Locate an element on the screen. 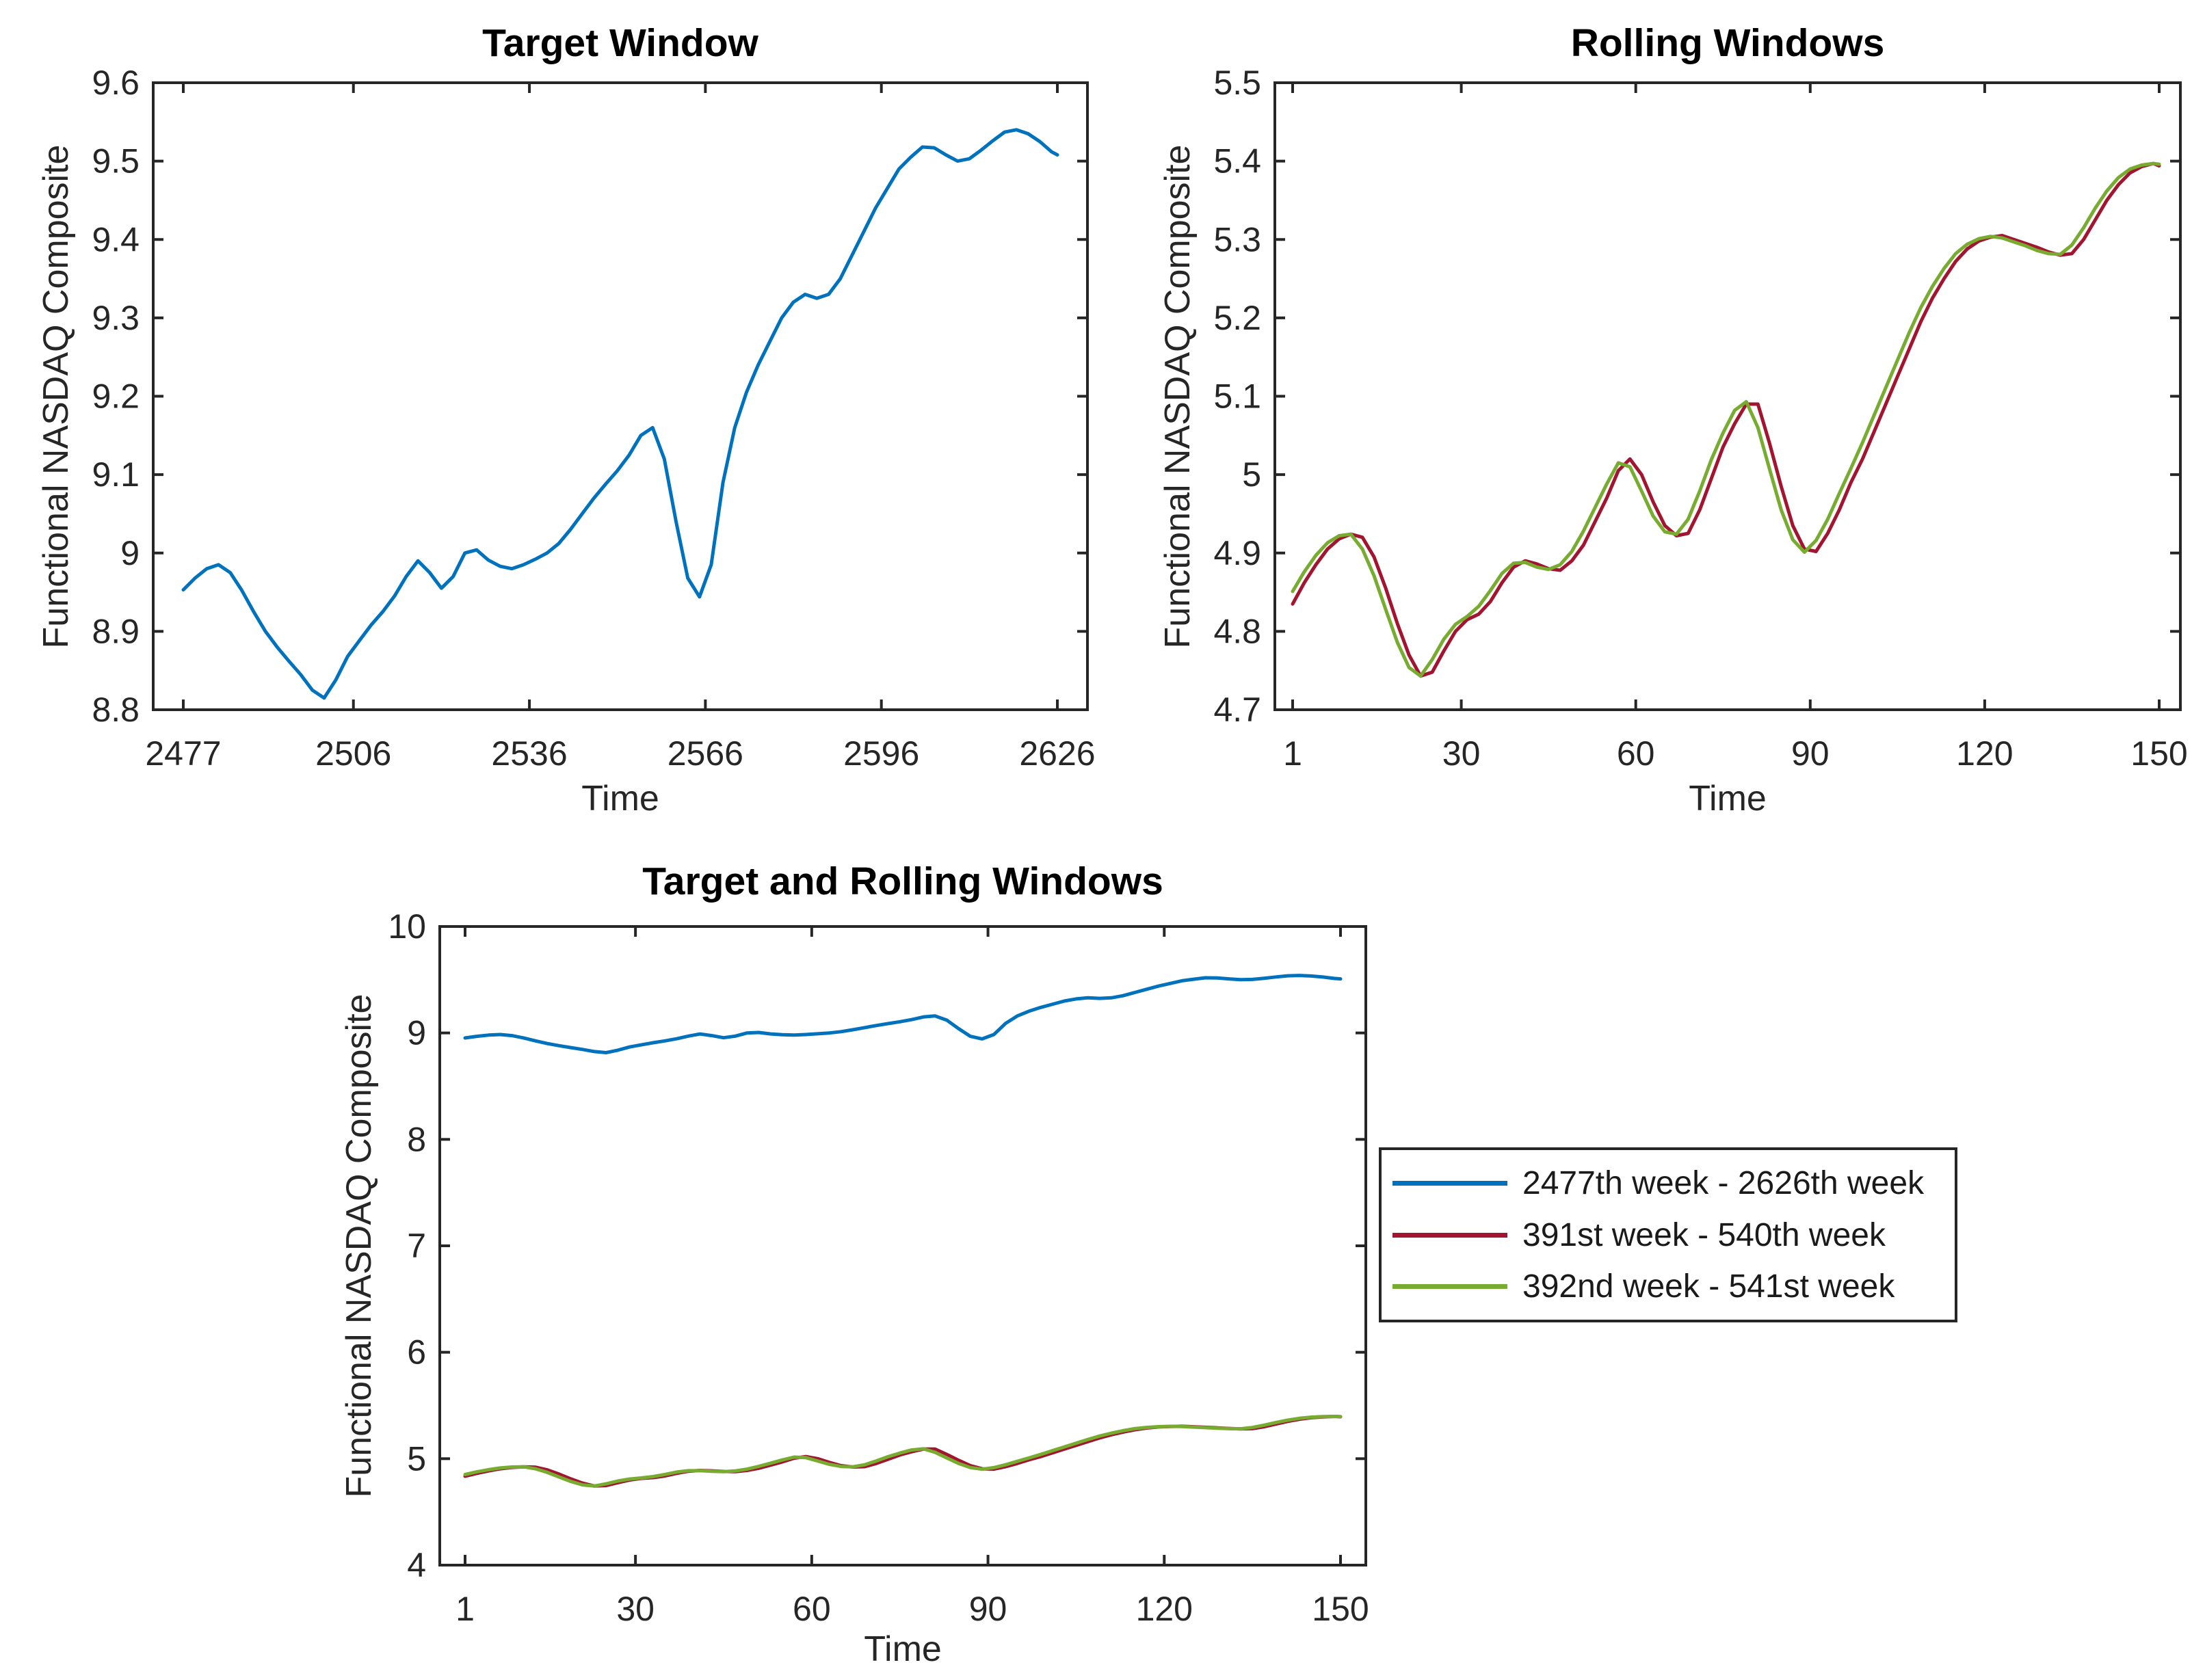 Image resolution: width=2205 pixels, height=1680 pixels. y-tick-label: 9.6 is located at coordinates (116, 83).